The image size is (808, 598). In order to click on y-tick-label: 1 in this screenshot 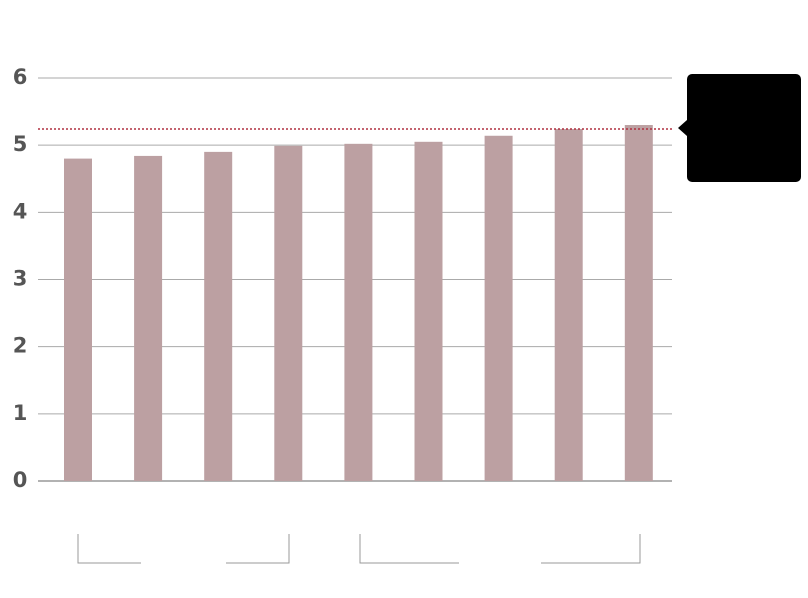, I will do `click(20, 413)`.